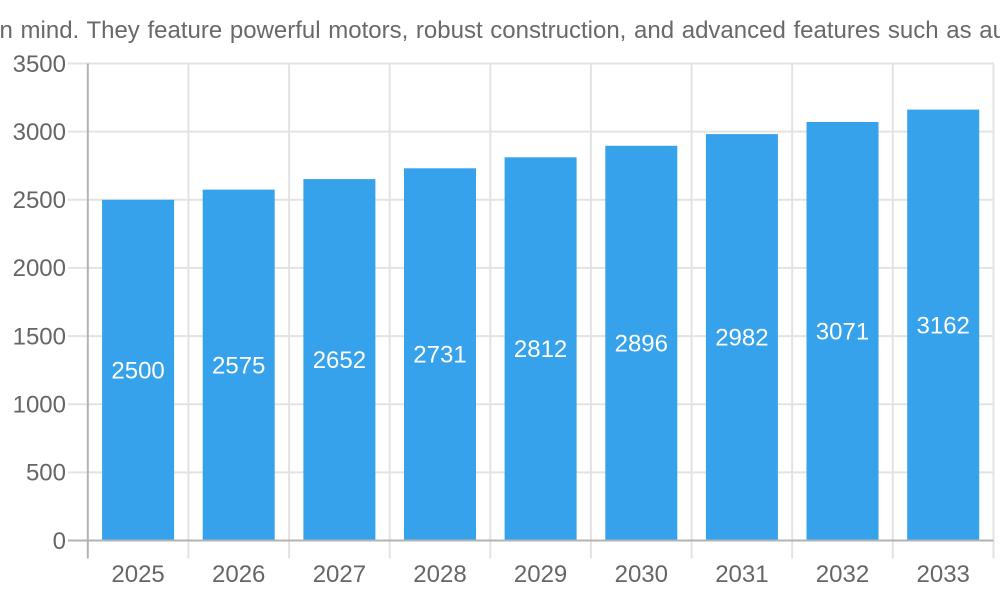 Image resolution: width=1000 pixels, height=605 pixels. Describe the element at coordinates (59, 541) in the screenshot. I see `svg-text: 0` at that location.